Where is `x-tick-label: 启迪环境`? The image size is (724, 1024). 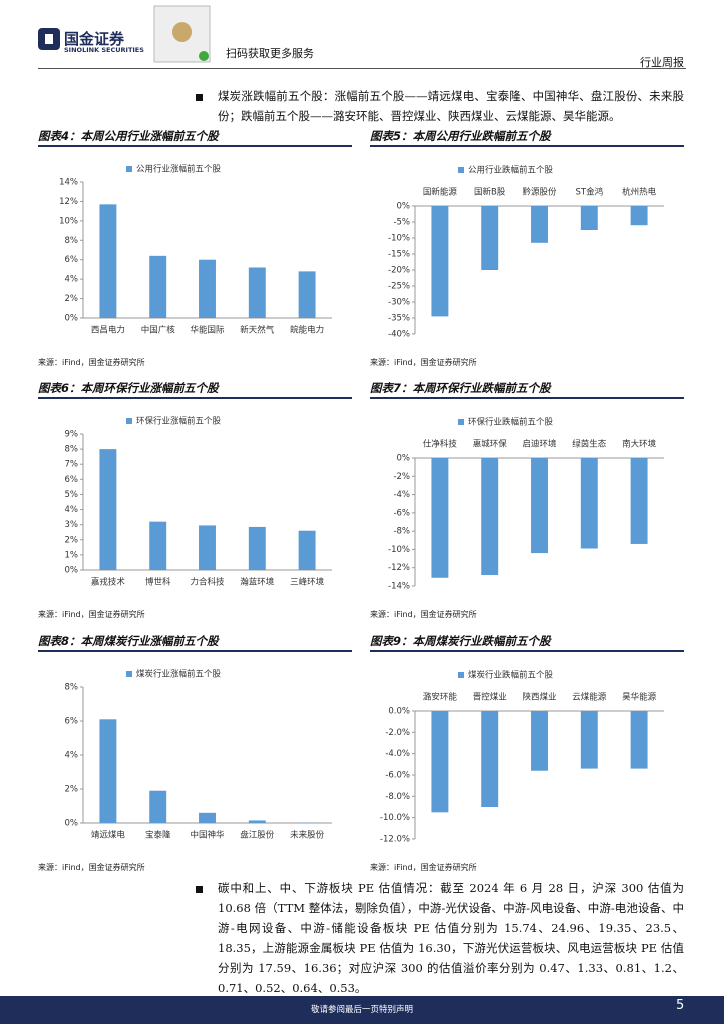 x-tick-label: 启迪环境 is located at coordinates (539, 444).